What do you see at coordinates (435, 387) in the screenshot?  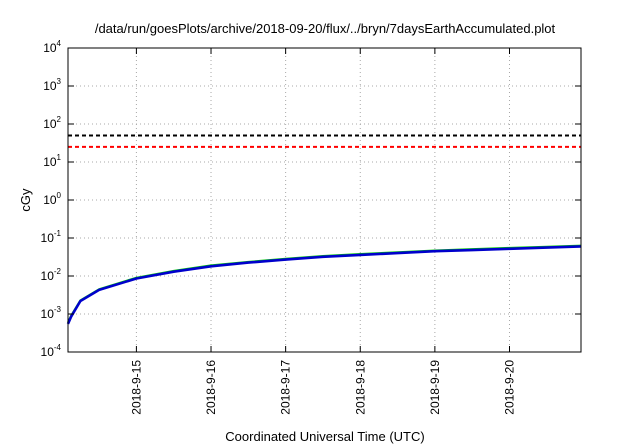 I see `x-tick-label: 2018-9-19` at bounding box center [435, 387].